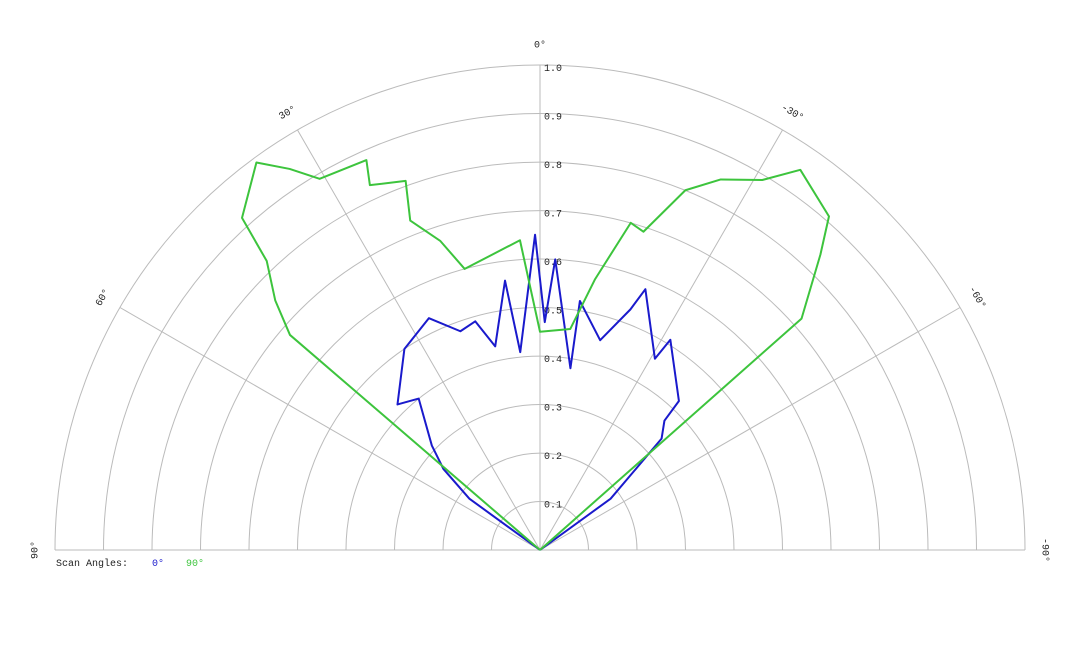 Image resolution: width=1080 pixels, height=648 pixels. I want to click on r-tick-label: 0.1, so click(553, 506).